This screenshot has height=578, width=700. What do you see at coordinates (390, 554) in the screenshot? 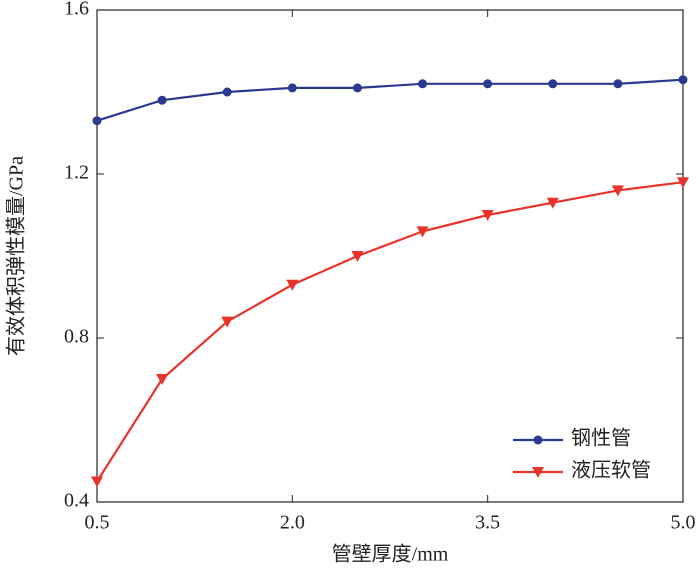
I see `x-axis-label: 管壁厚度/mm` at bounding box center [390, 554].